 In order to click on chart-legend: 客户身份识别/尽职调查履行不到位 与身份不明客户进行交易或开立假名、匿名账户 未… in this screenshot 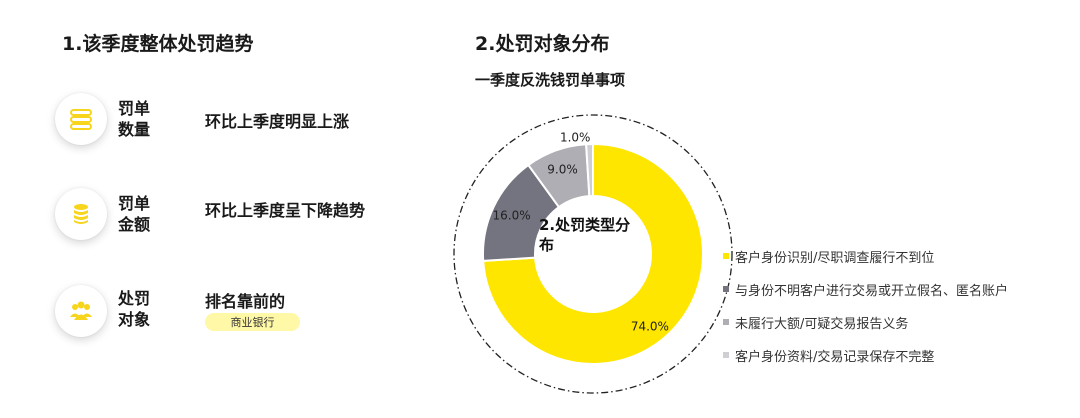, I will do `click(865, 312)`.